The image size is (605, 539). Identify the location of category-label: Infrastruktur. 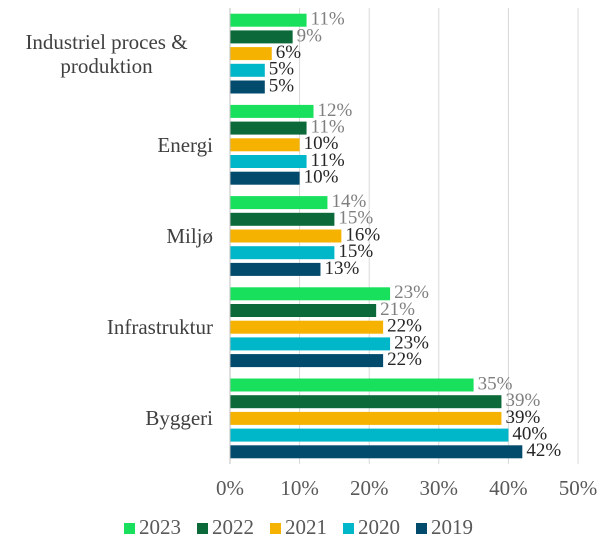
(160, 327).